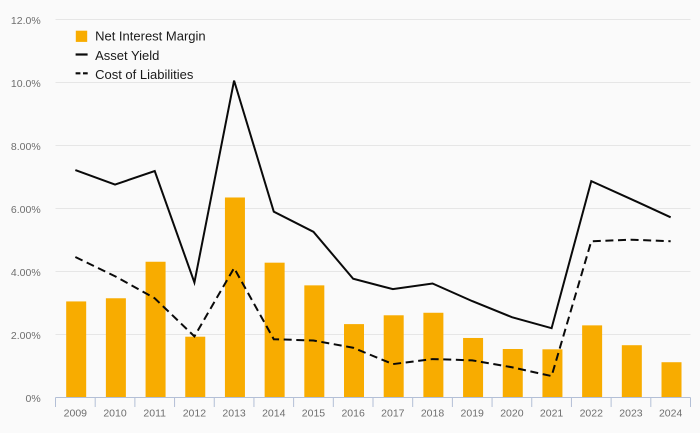 The image size is (700, 433). What do you see at coordinates (76, 413) in the screenshot?
I see `svg-text: 2009` at bounding box center [76, 413].